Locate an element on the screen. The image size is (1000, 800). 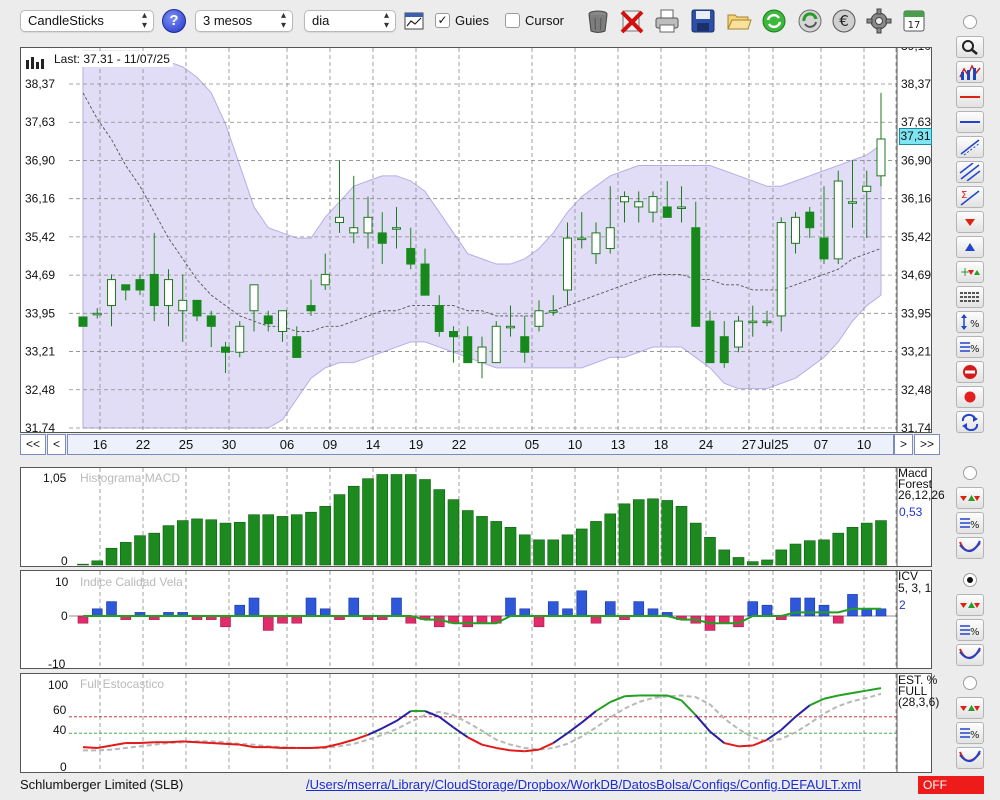
stoch-percent-tool: % is located at coordinates (970, 733).